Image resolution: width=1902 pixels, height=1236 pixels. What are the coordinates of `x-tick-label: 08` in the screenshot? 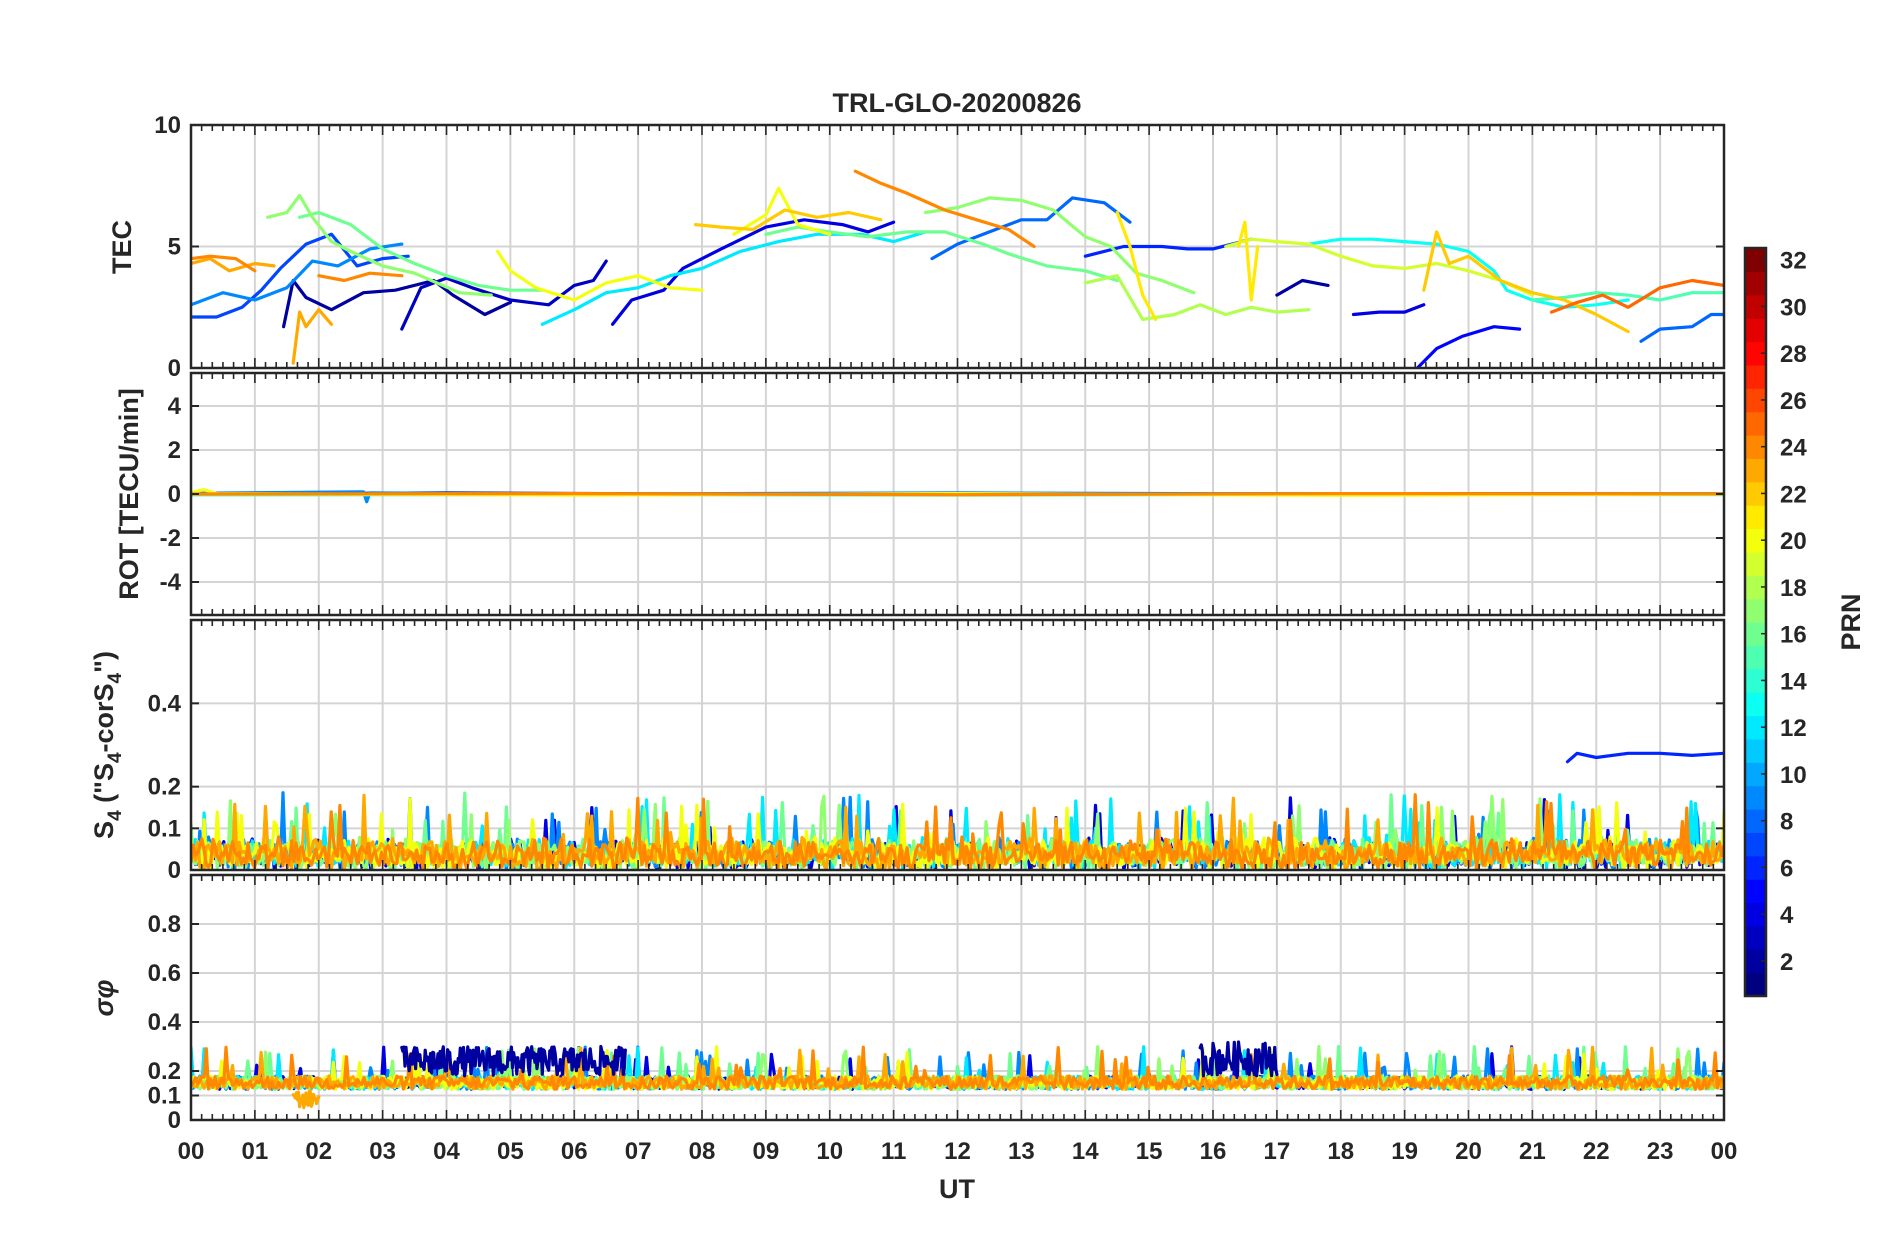 It's located at (702, 1151).